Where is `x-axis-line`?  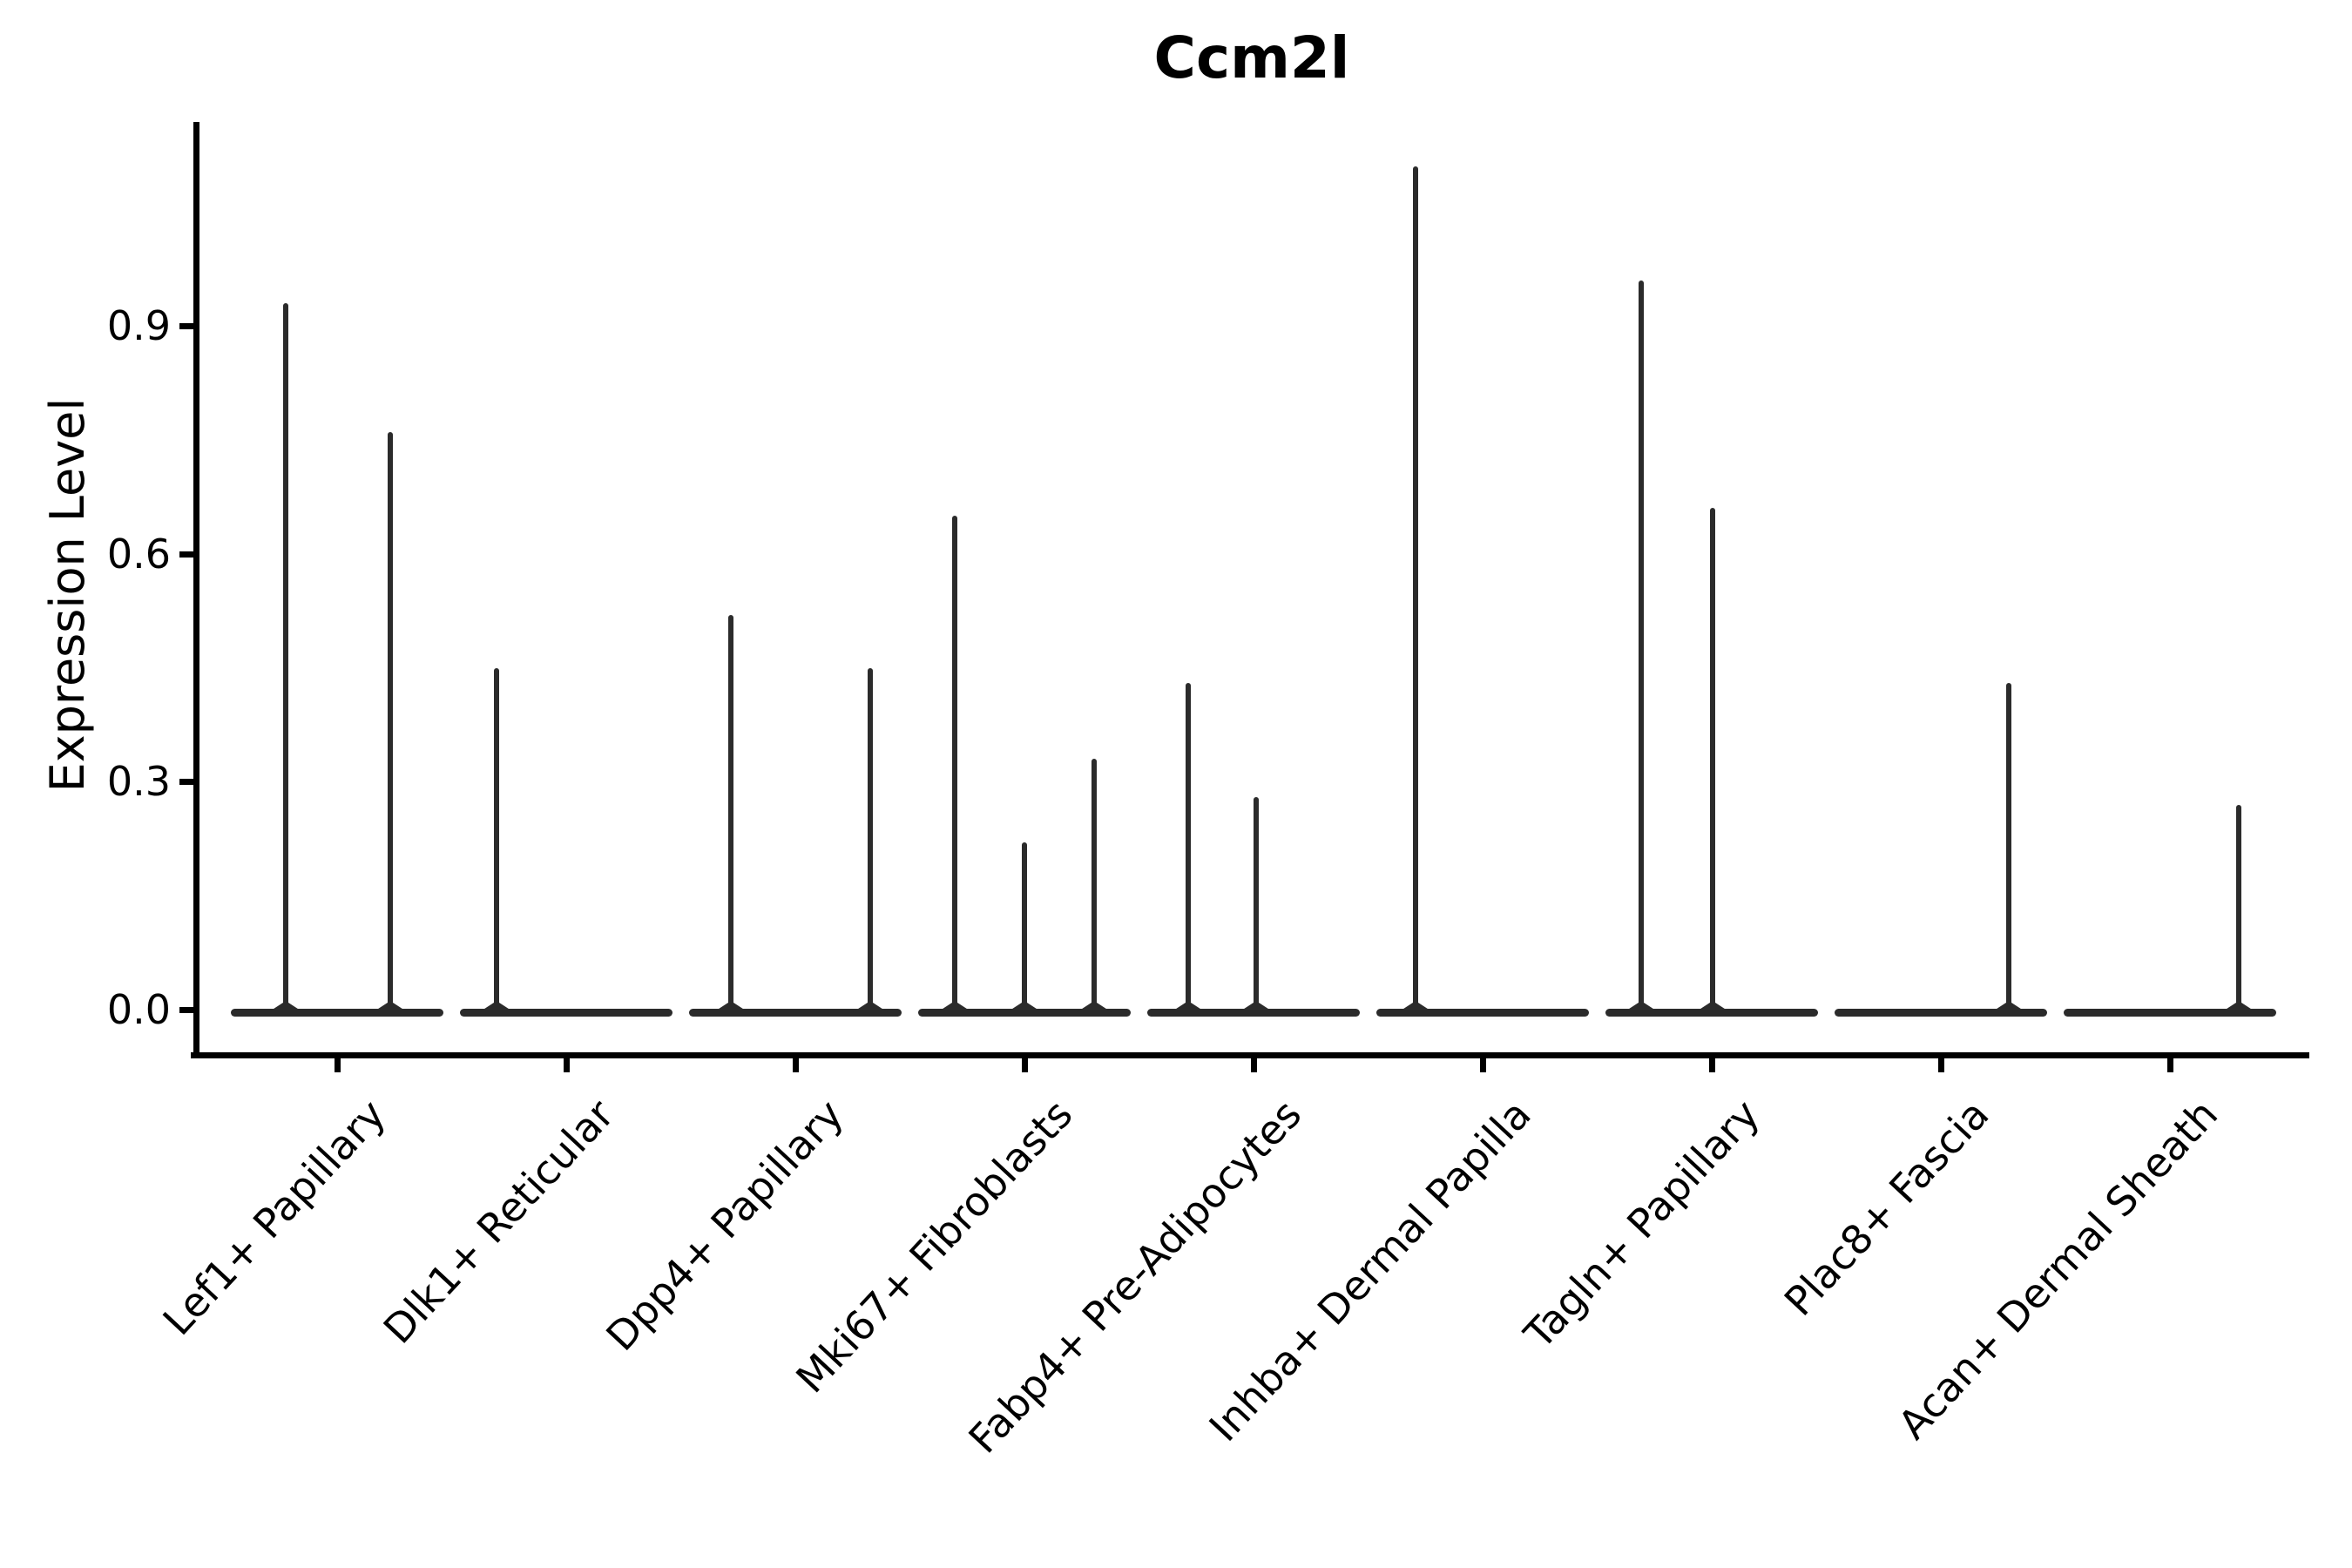
x-axis-line is located at coordinates (1250, 1055).